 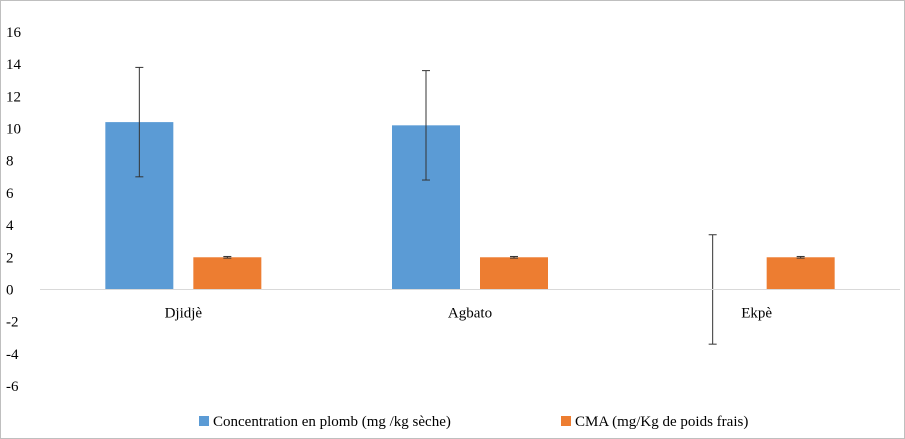 What do you see at coordinates (566, 421) in the screenshot?
I see `legend-swatch-cma` at bounding box center [566, 421].